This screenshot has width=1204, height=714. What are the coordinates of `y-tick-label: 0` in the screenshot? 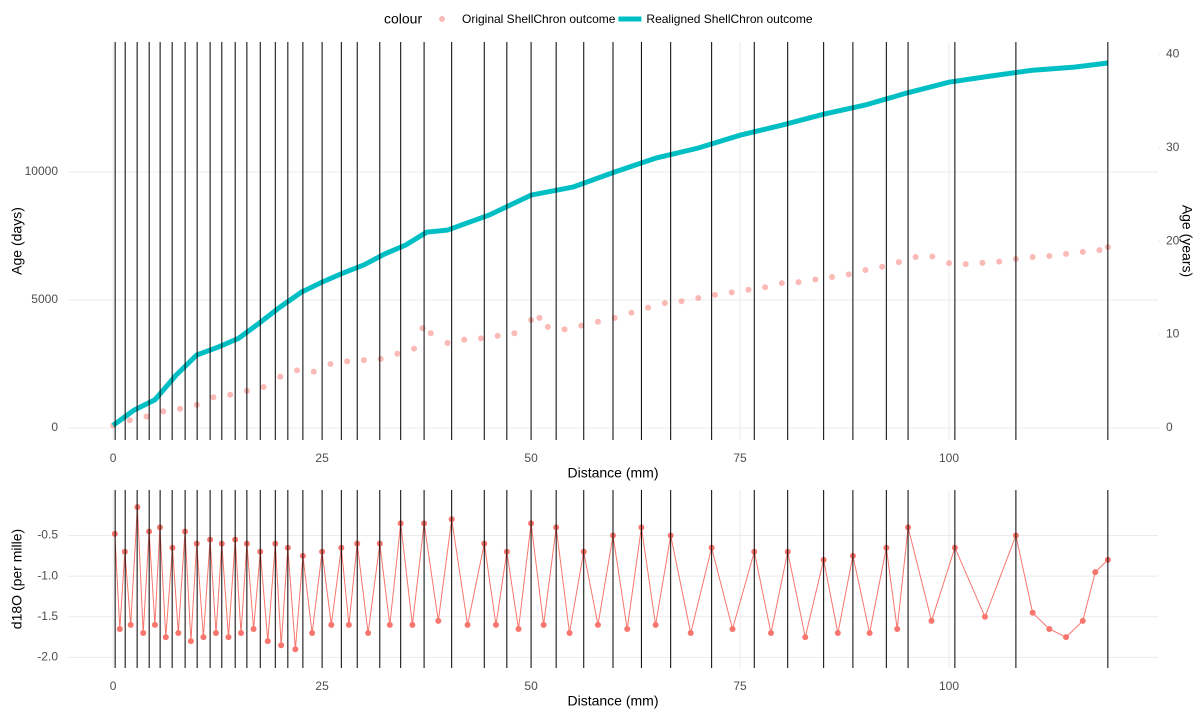 It's located at (54, 427).